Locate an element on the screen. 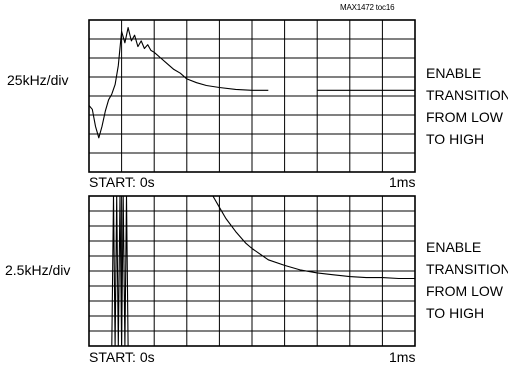  x-start-label-bottom: START: 0s is located at coordinates (122, 357).